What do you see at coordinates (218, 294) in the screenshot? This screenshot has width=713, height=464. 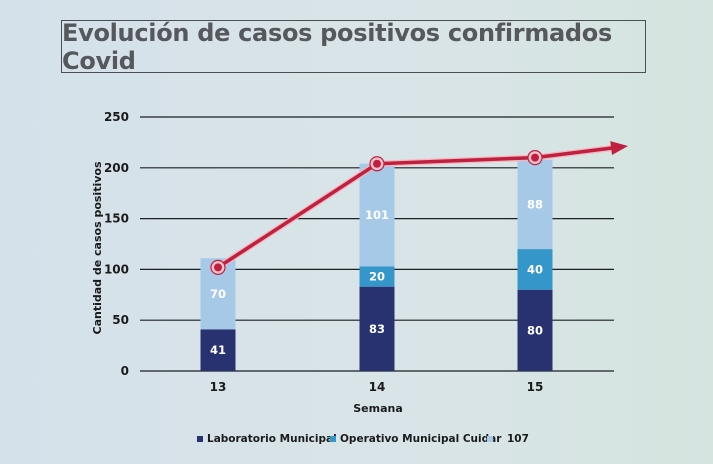 I see `data-label: 70` at bounding box center [218, 294].